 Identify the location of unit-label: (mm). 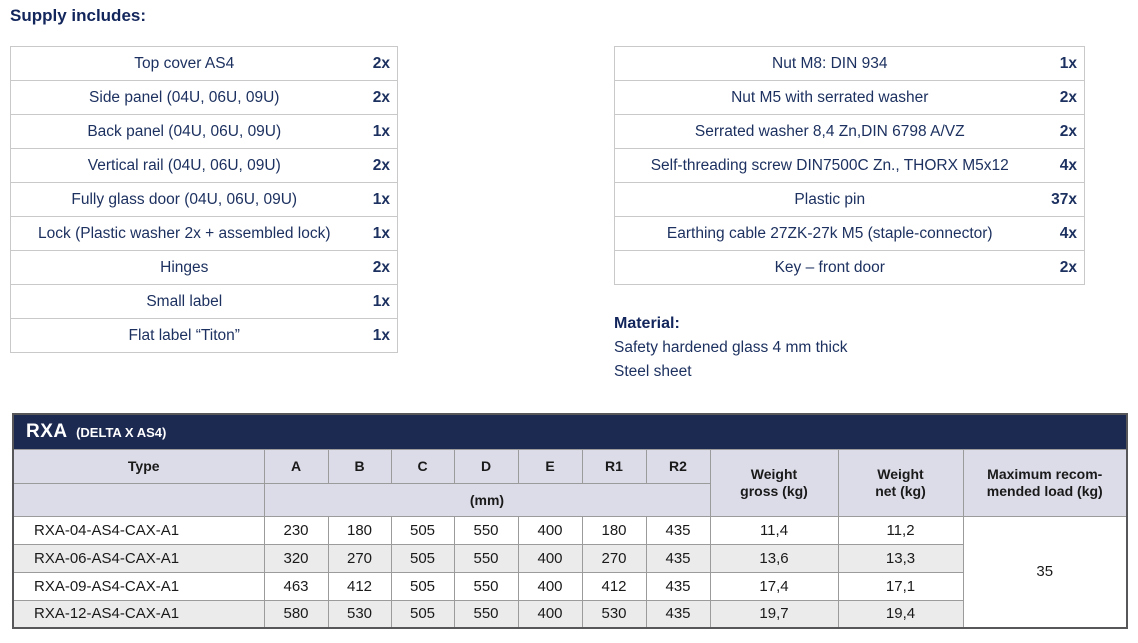
(487, 499).